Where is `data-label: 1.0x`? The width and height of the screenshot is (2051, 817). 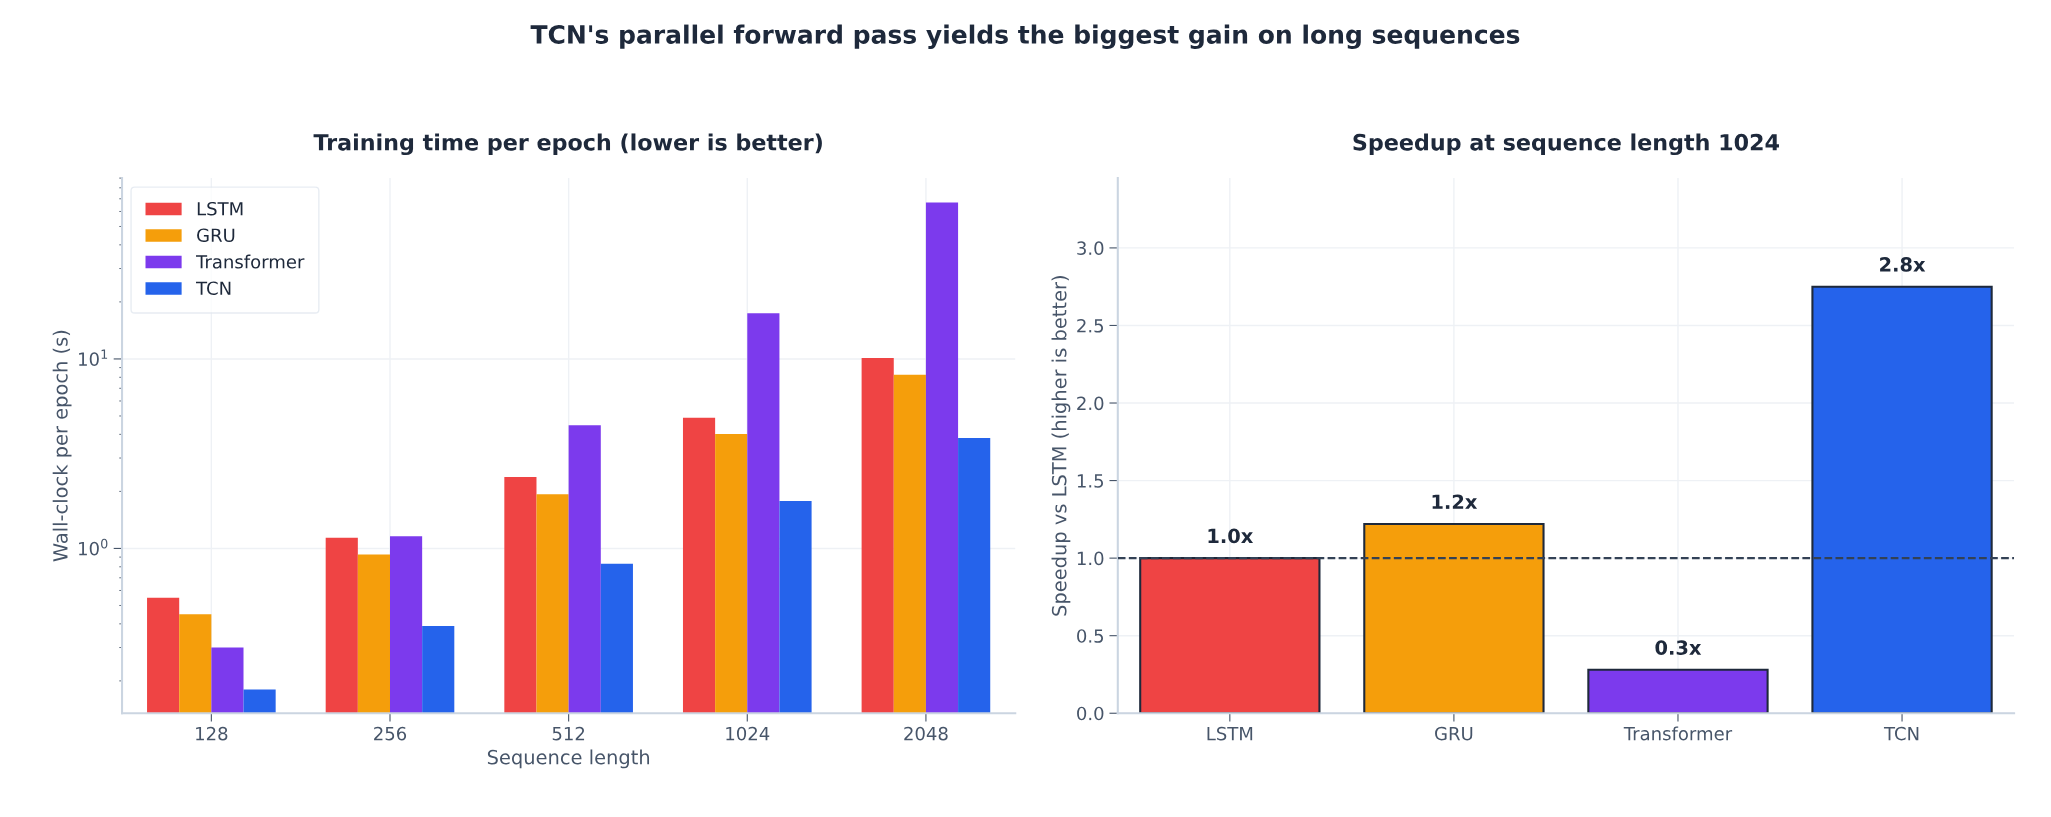
data-label: 1.0x is located at coordinates (1231, 536).